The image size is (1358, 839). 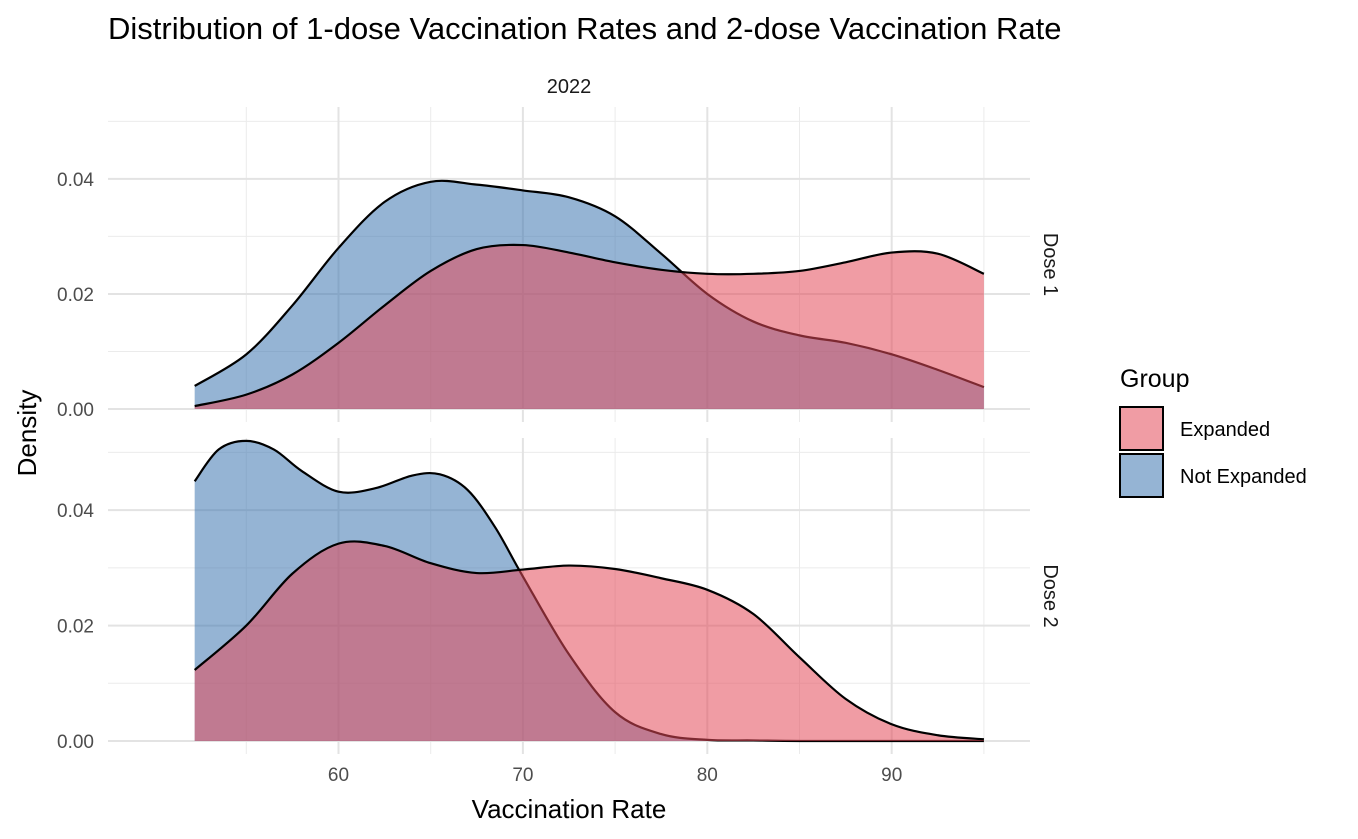 What do you see at coordinates (1154, 379) in the screenshot?
I see `legend-title: Group` at bounding box center [1154, 379].